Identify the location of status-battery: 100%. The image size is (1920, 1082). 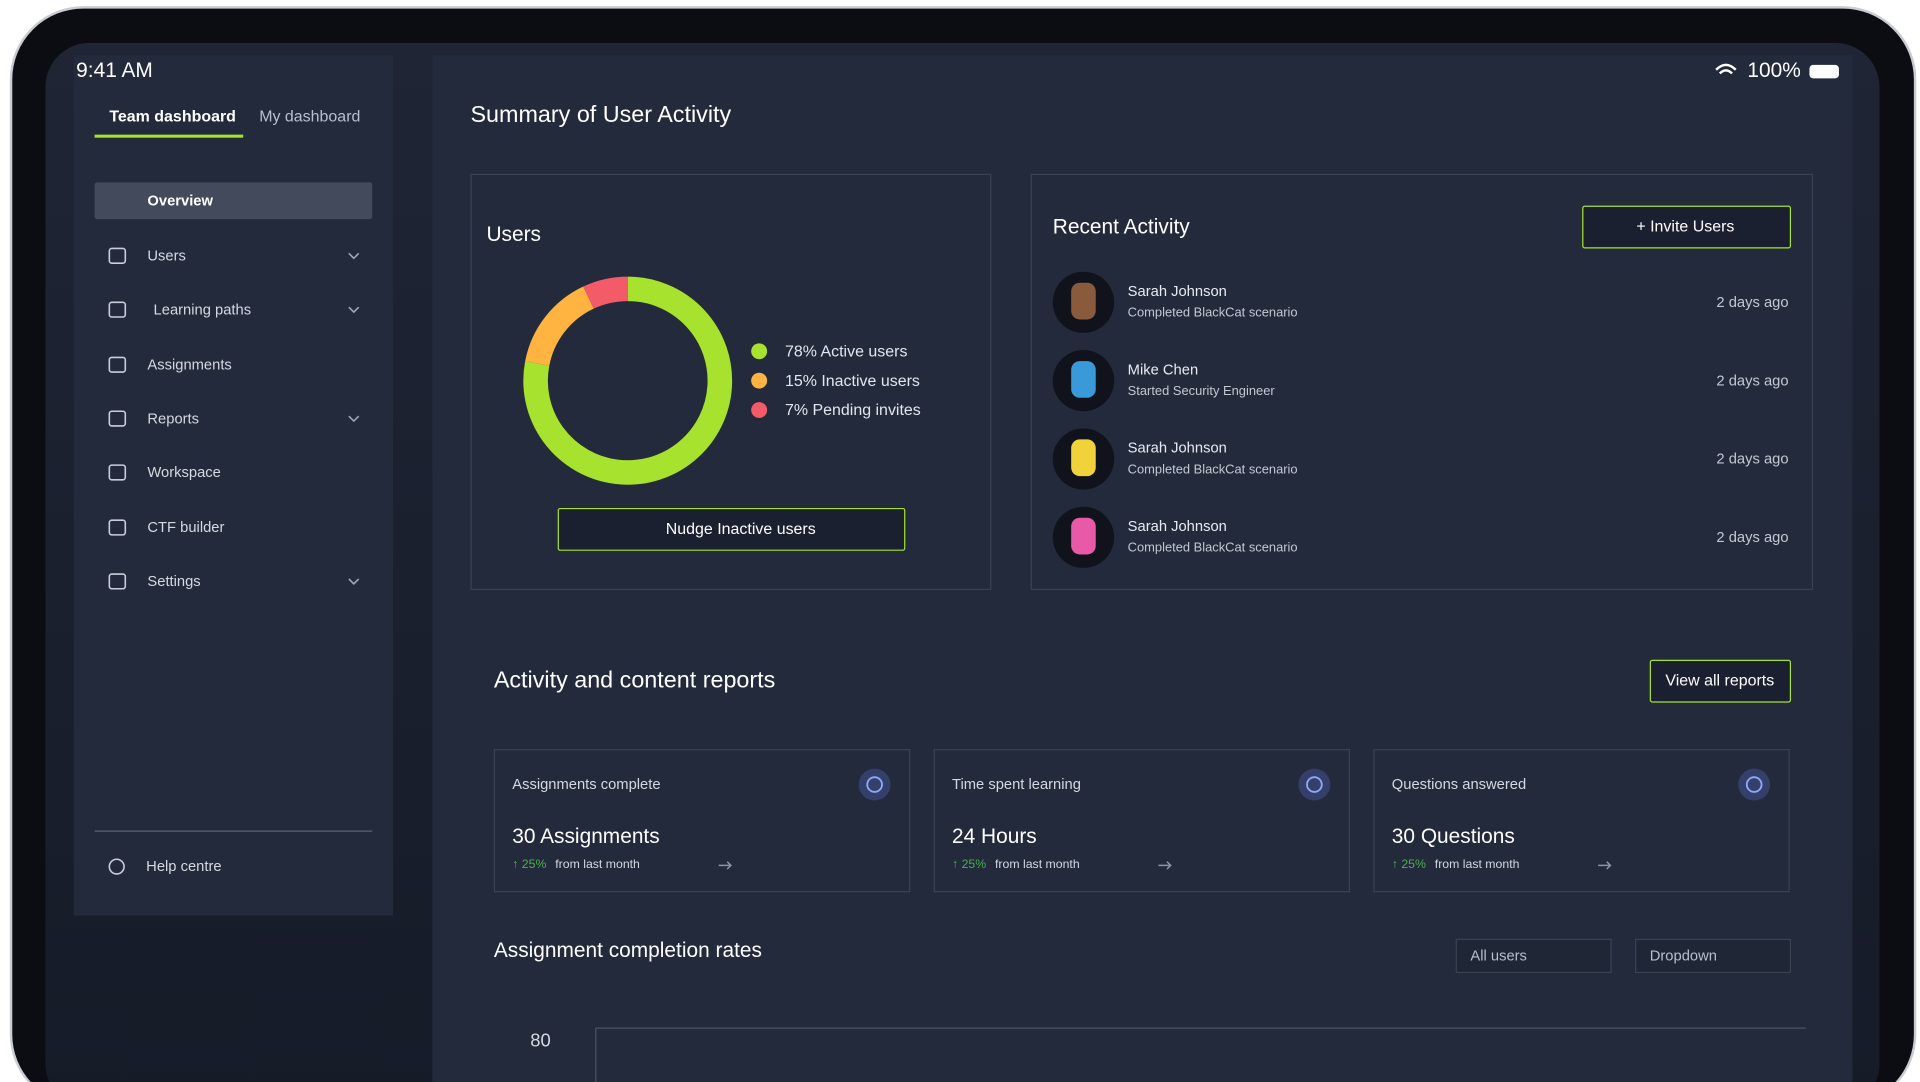
(1774, 70).